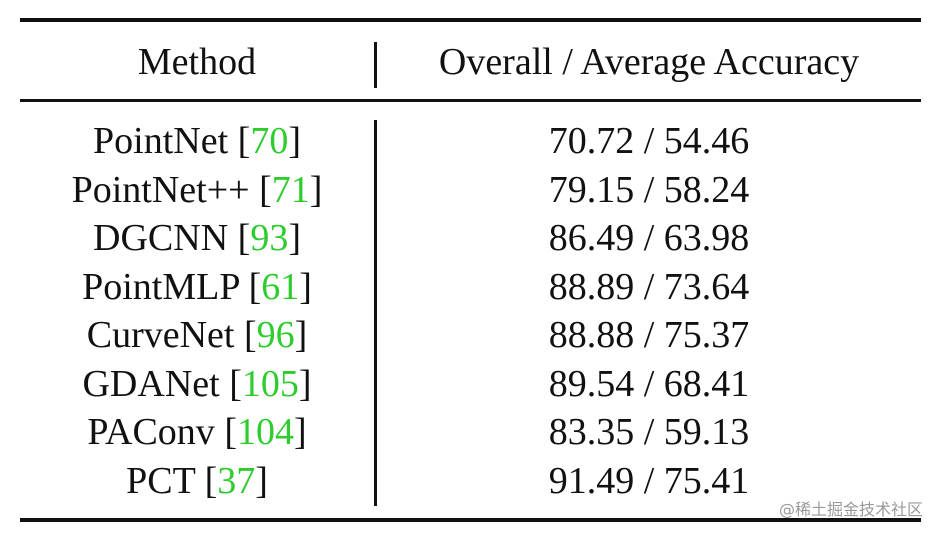 Image resolution: width=941 pixels, height=537 pixels. Describe the element at coordinates (649, 62) in the screenshot. I see `header-cell: Overall / Average Accuracy` at that location.